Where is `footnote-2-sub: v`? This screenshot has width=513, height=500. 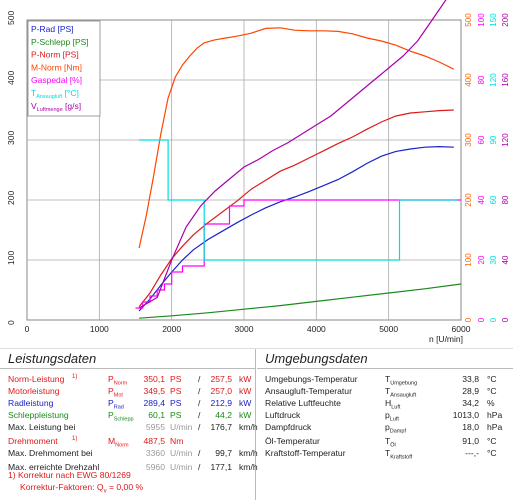
footnote-2-sub: v is located at coordinates (105, 491).